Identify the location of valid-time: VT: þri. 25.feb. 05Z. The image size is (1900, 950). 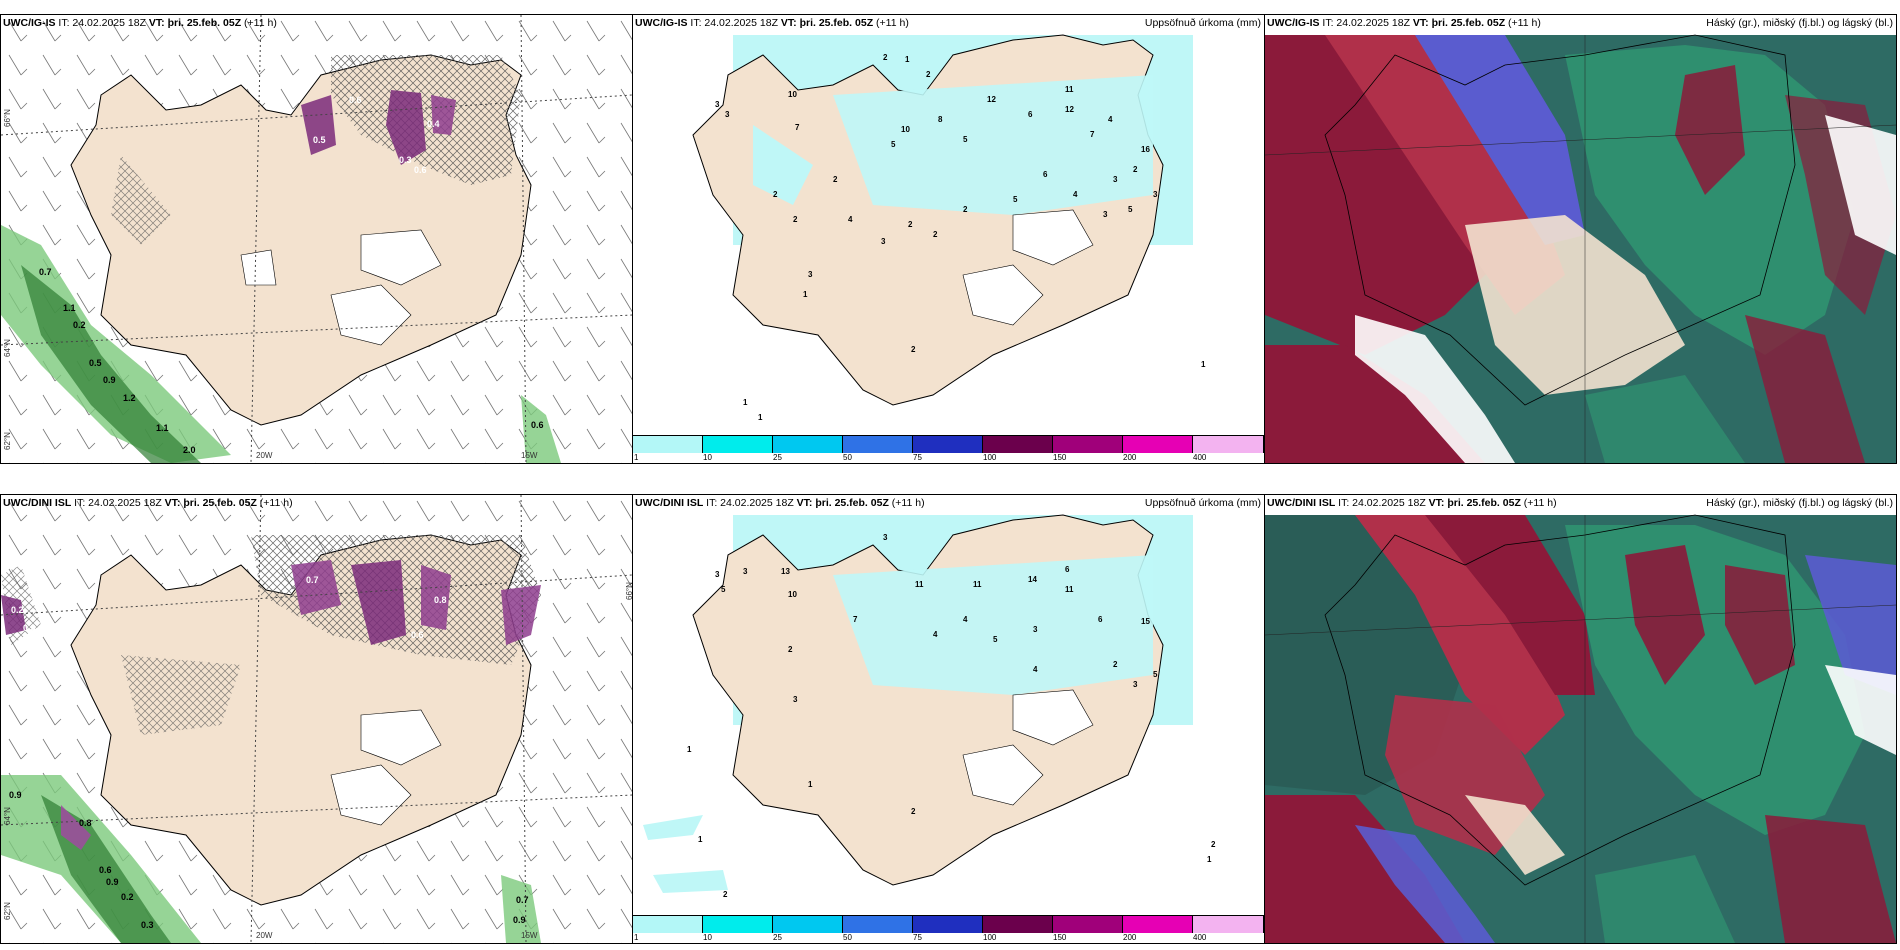
(842, 503).